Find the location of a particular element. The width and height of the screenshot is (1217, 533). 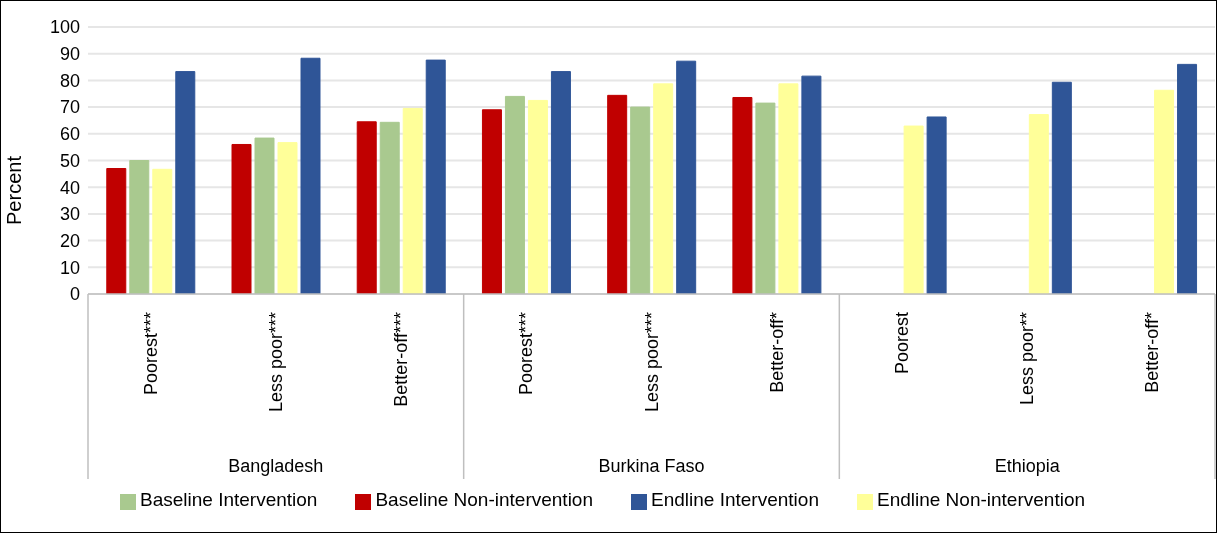

x-tick-label: Less poor** is located at coordinates (1027, 359).